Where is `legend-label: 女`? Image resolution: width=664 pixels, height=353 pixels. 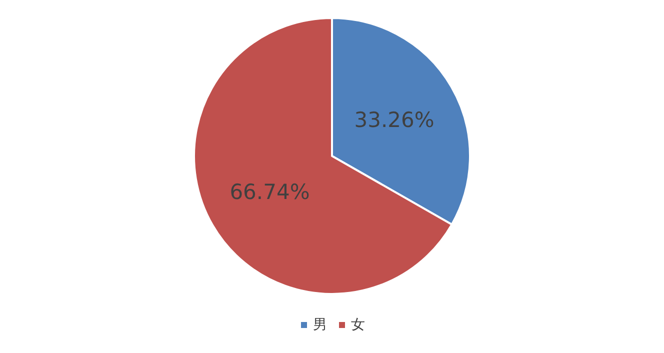
legend-label: 女 is located at coordinates (358, 325).